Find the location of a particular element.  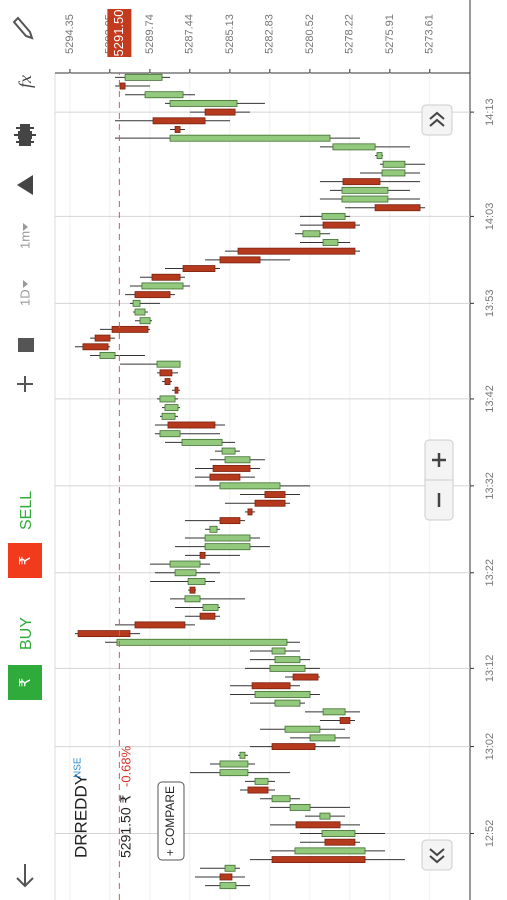

y-tick-label: 5278.22 is located at coordinates (350, 34).